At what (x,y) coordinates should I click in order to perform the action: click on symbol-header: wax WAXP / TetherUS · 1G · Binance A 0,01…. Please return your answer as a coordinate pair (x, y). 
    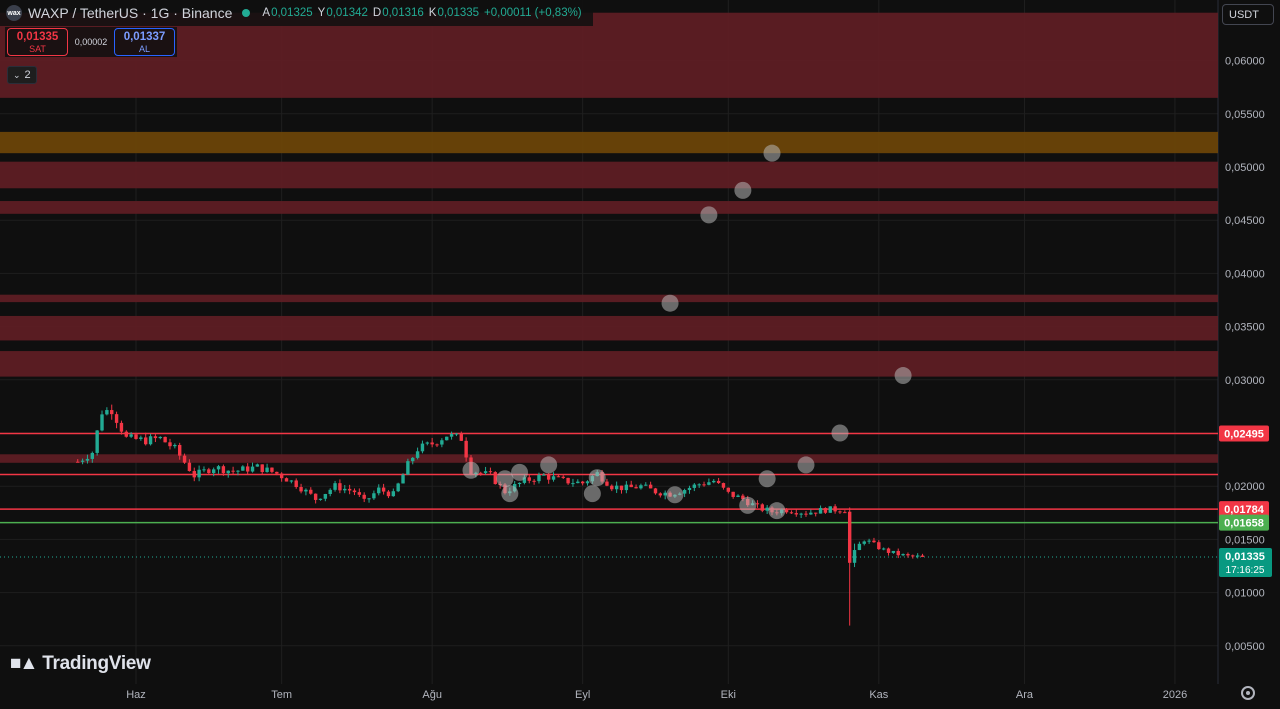
    Looking at the image, I should click on (296, 13).